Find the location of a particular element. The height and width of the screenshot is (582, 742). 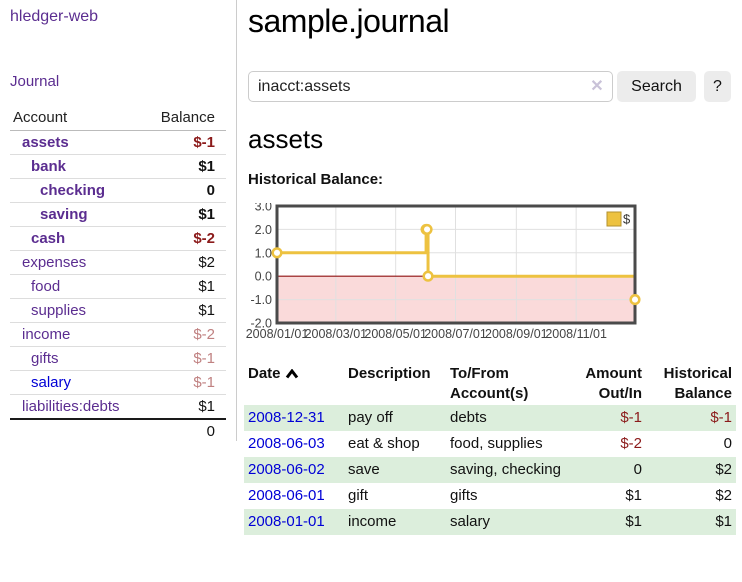

transaction-amount: $-2 is located at coordinates (631, 443).